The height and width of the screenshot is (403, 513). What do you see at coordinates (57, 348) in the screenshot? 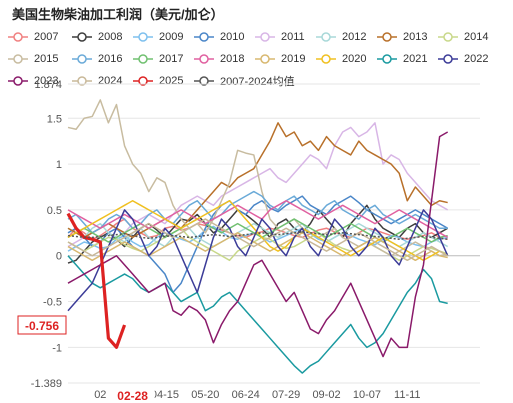
I see `y-tick-label: -1` at bounding box center [57, 348].